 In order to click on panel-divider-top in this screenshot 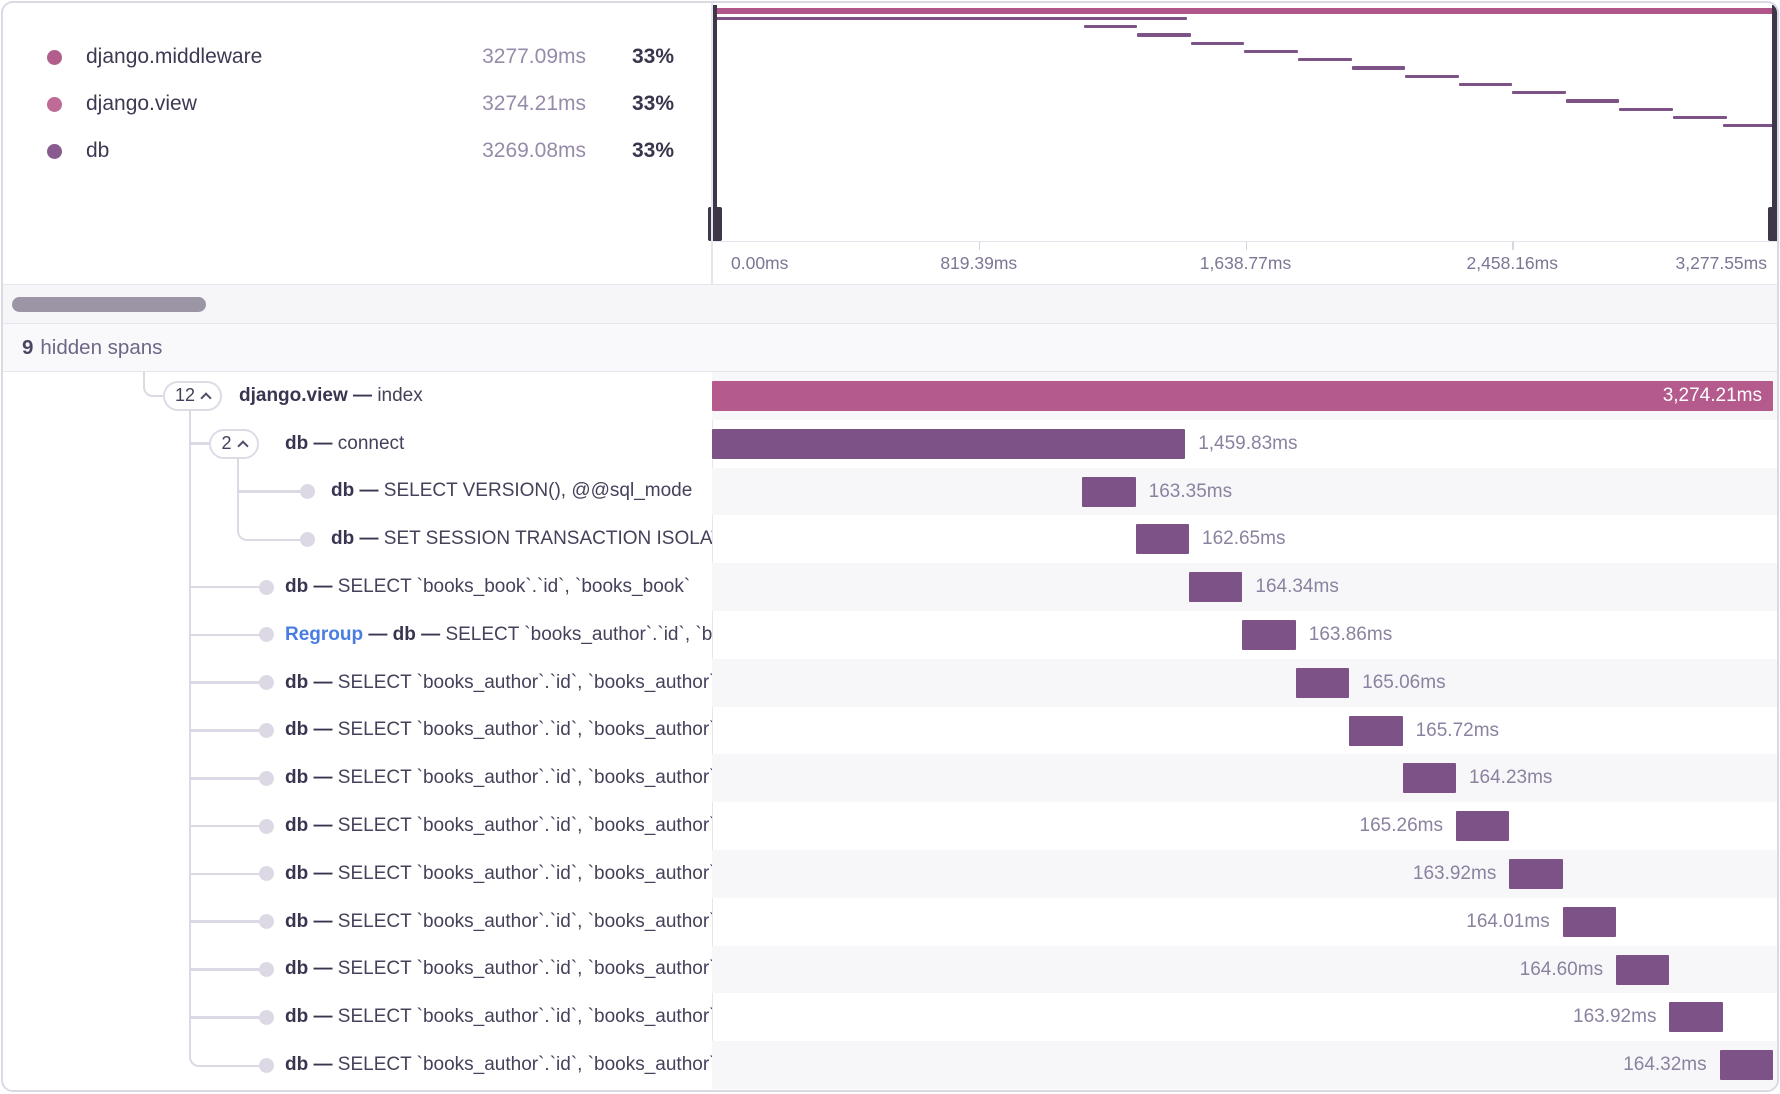, I will do `click(712, 163)`.